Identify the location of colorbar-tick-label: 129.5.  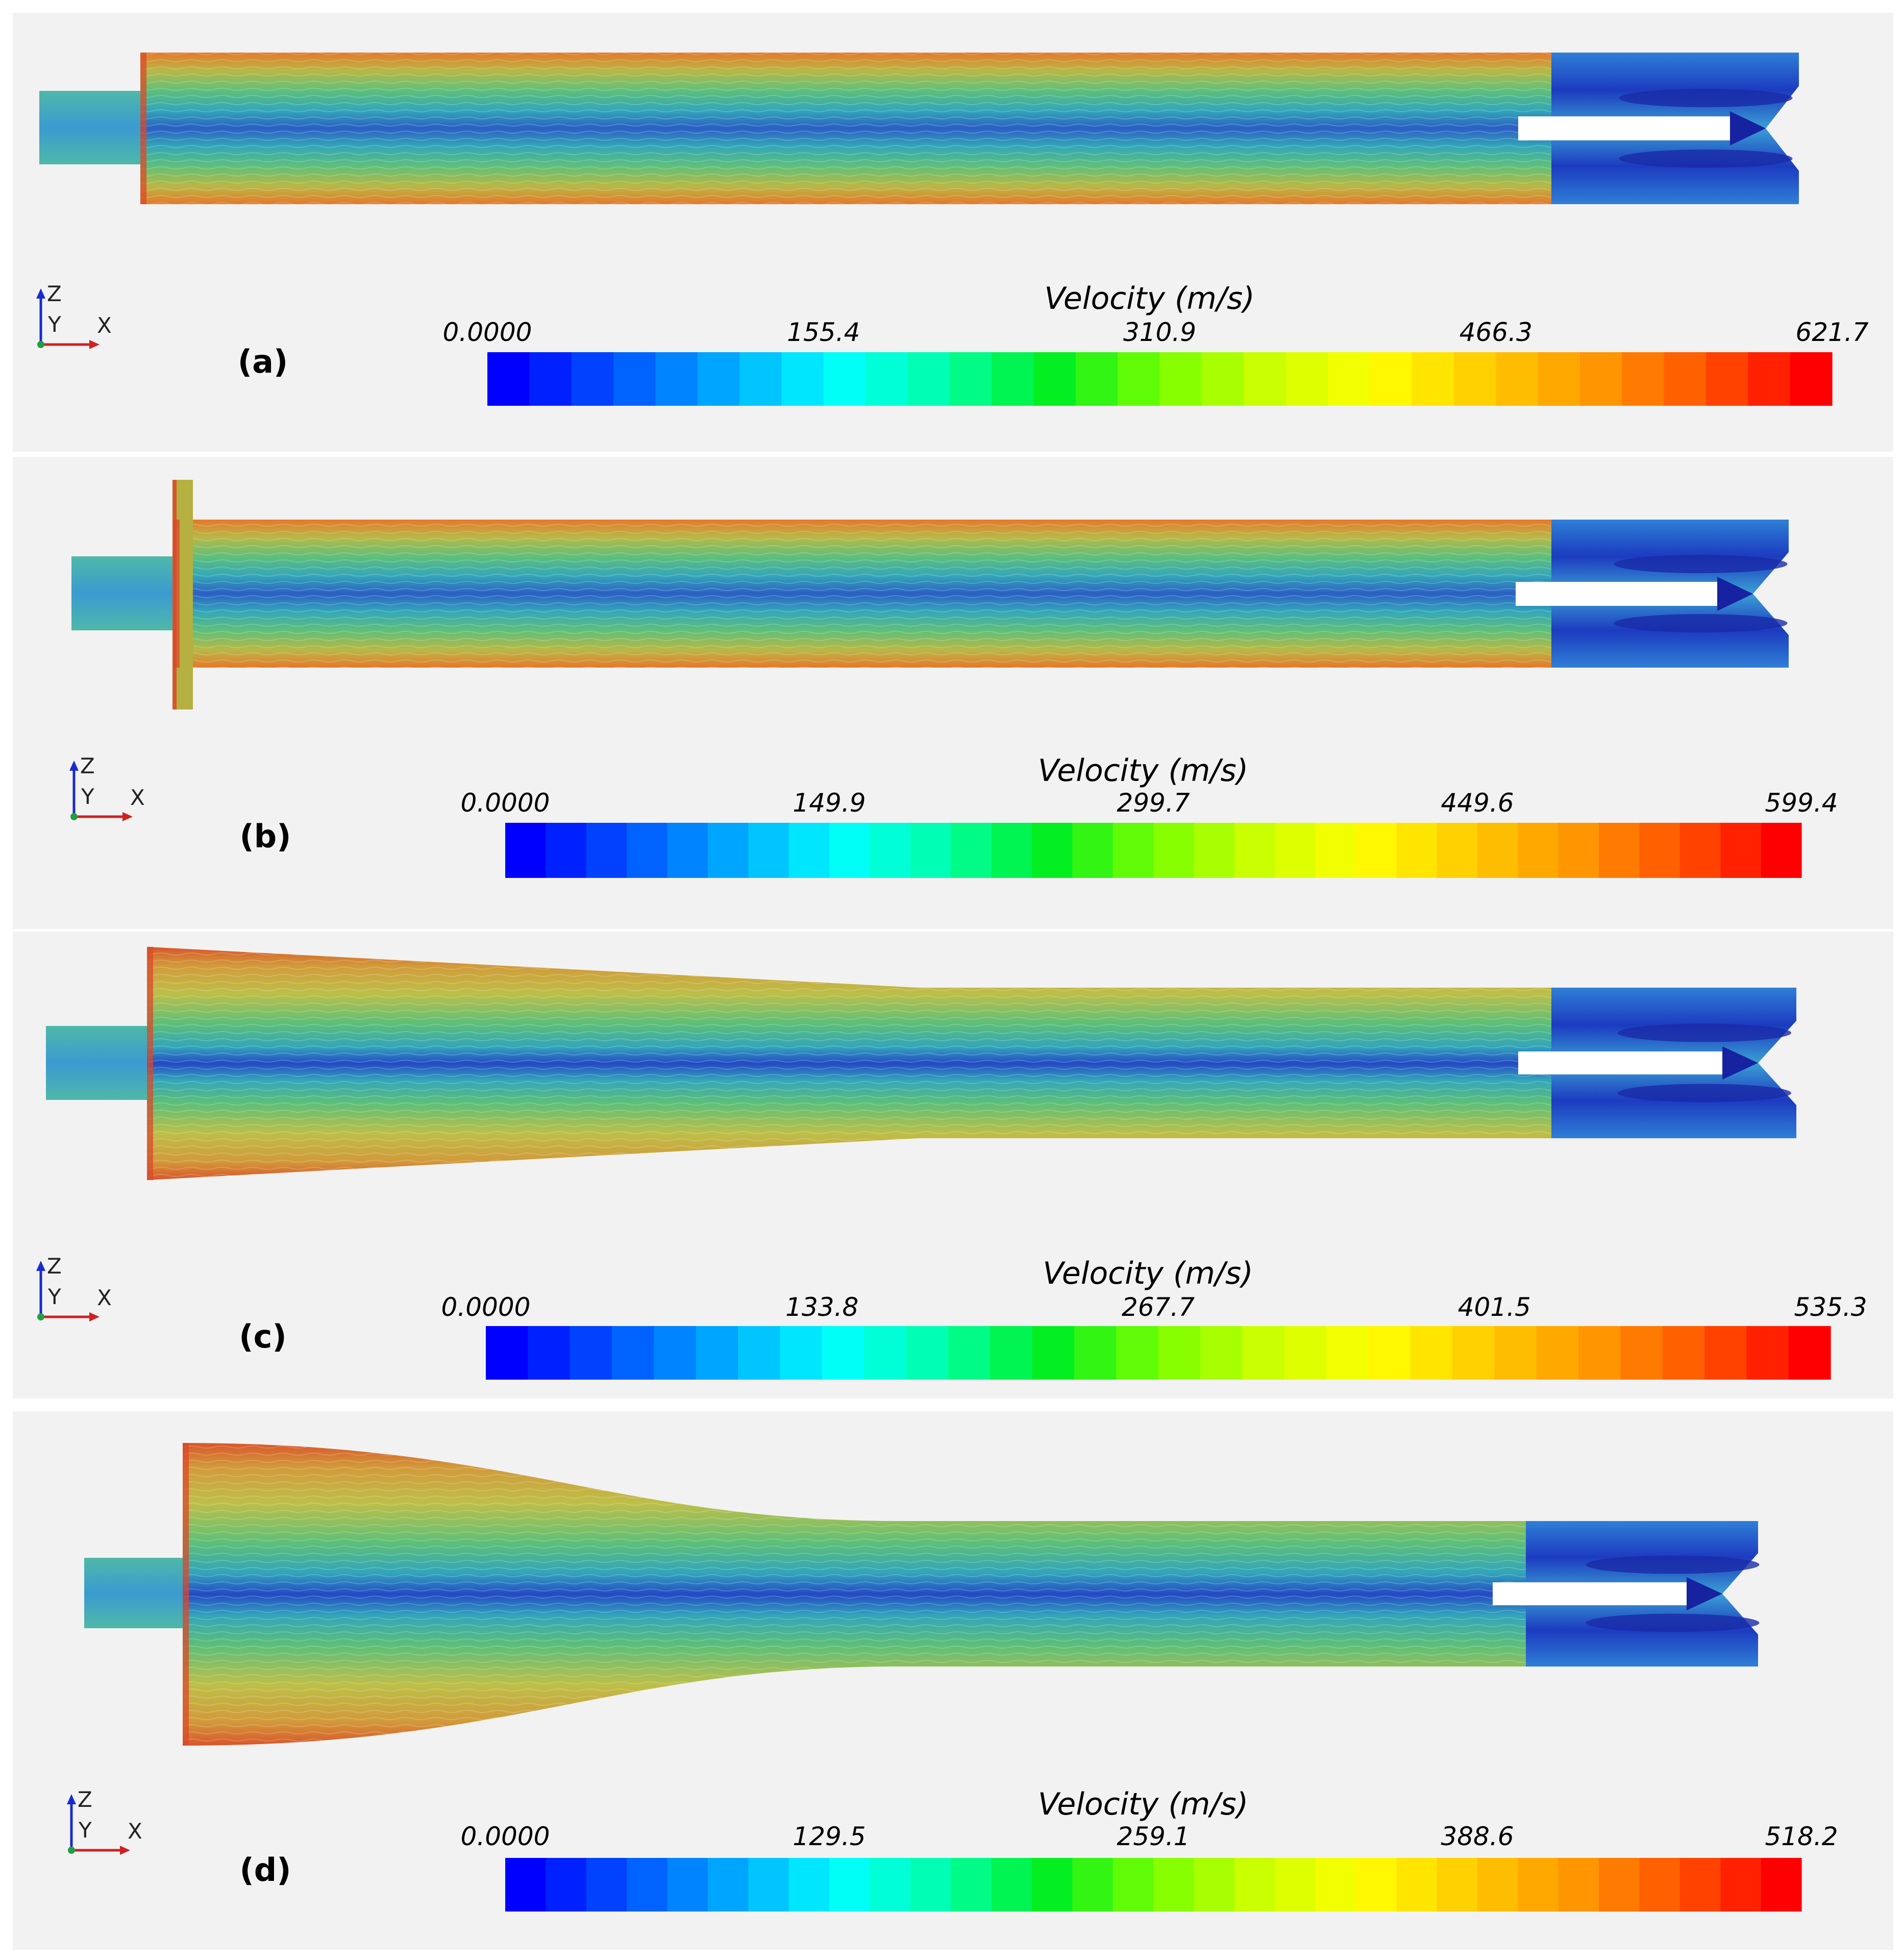
(829, 1836).